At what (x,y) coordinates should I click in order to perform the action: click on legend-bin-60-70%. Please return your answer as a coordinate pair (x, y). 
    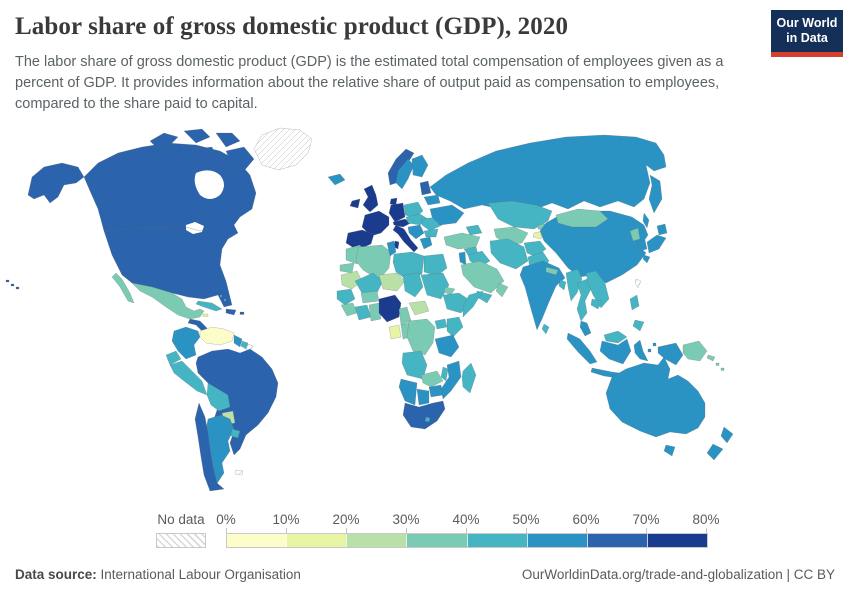
    Looking at the image, I should click on (616, 540).